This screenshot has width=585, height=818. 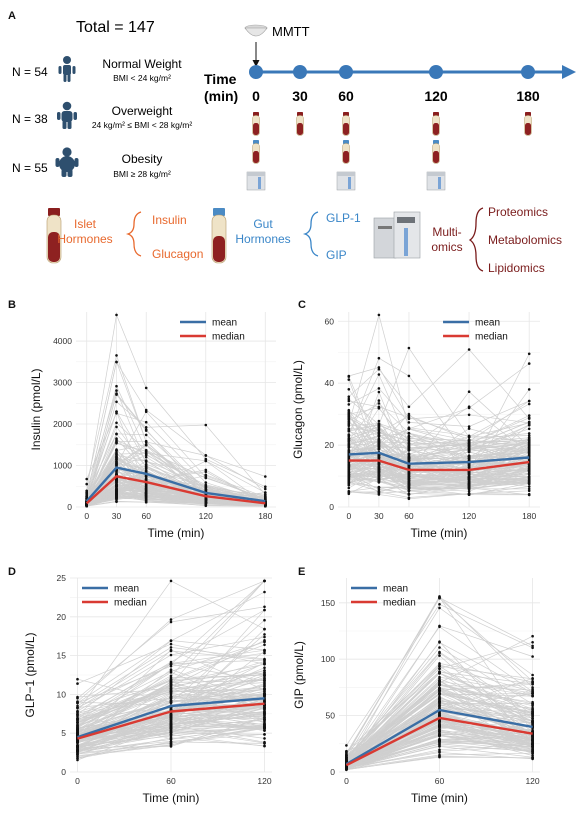 What do you see at coordinates (298, 409) in the screenshot?
I see `y-axis-label: Glucagon (pmol/L)` at bounding box center [298, 409].